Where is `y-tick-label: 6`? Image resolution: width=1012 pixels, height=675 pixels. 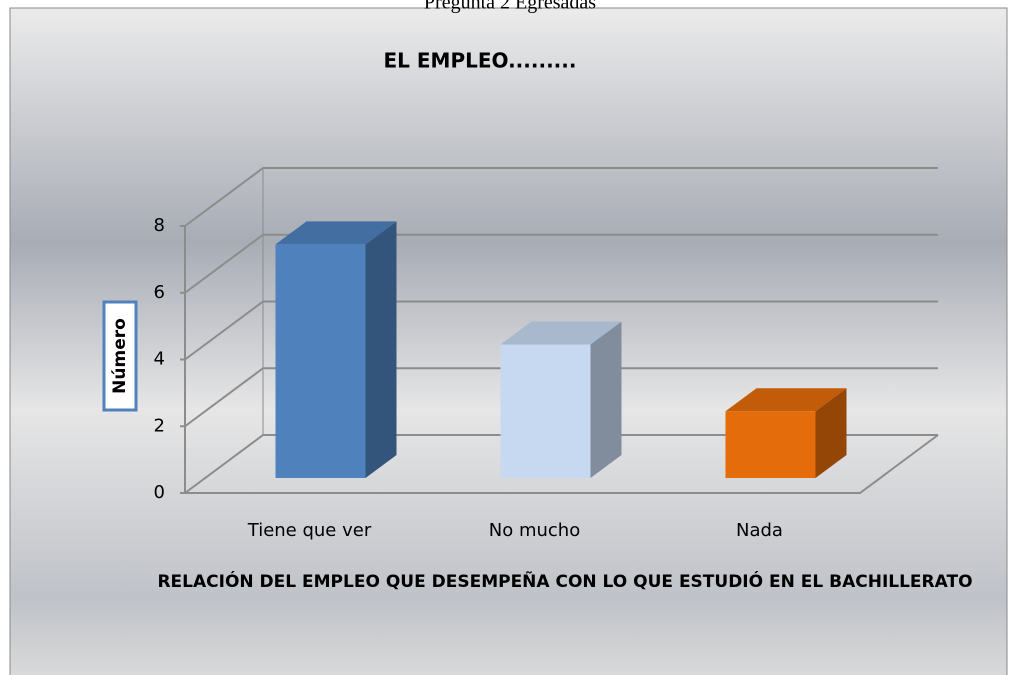 y-tick-label: 6 is located at coordinates (159, 292).